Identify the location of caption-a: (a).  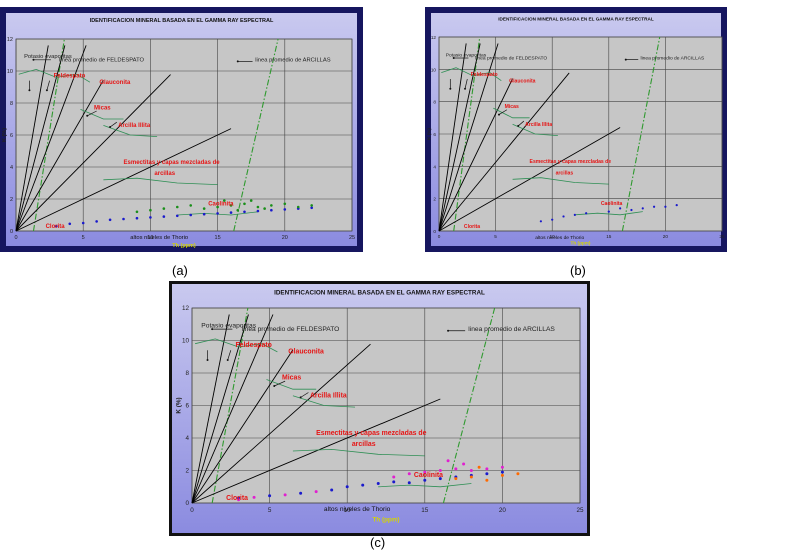
(180, 270).